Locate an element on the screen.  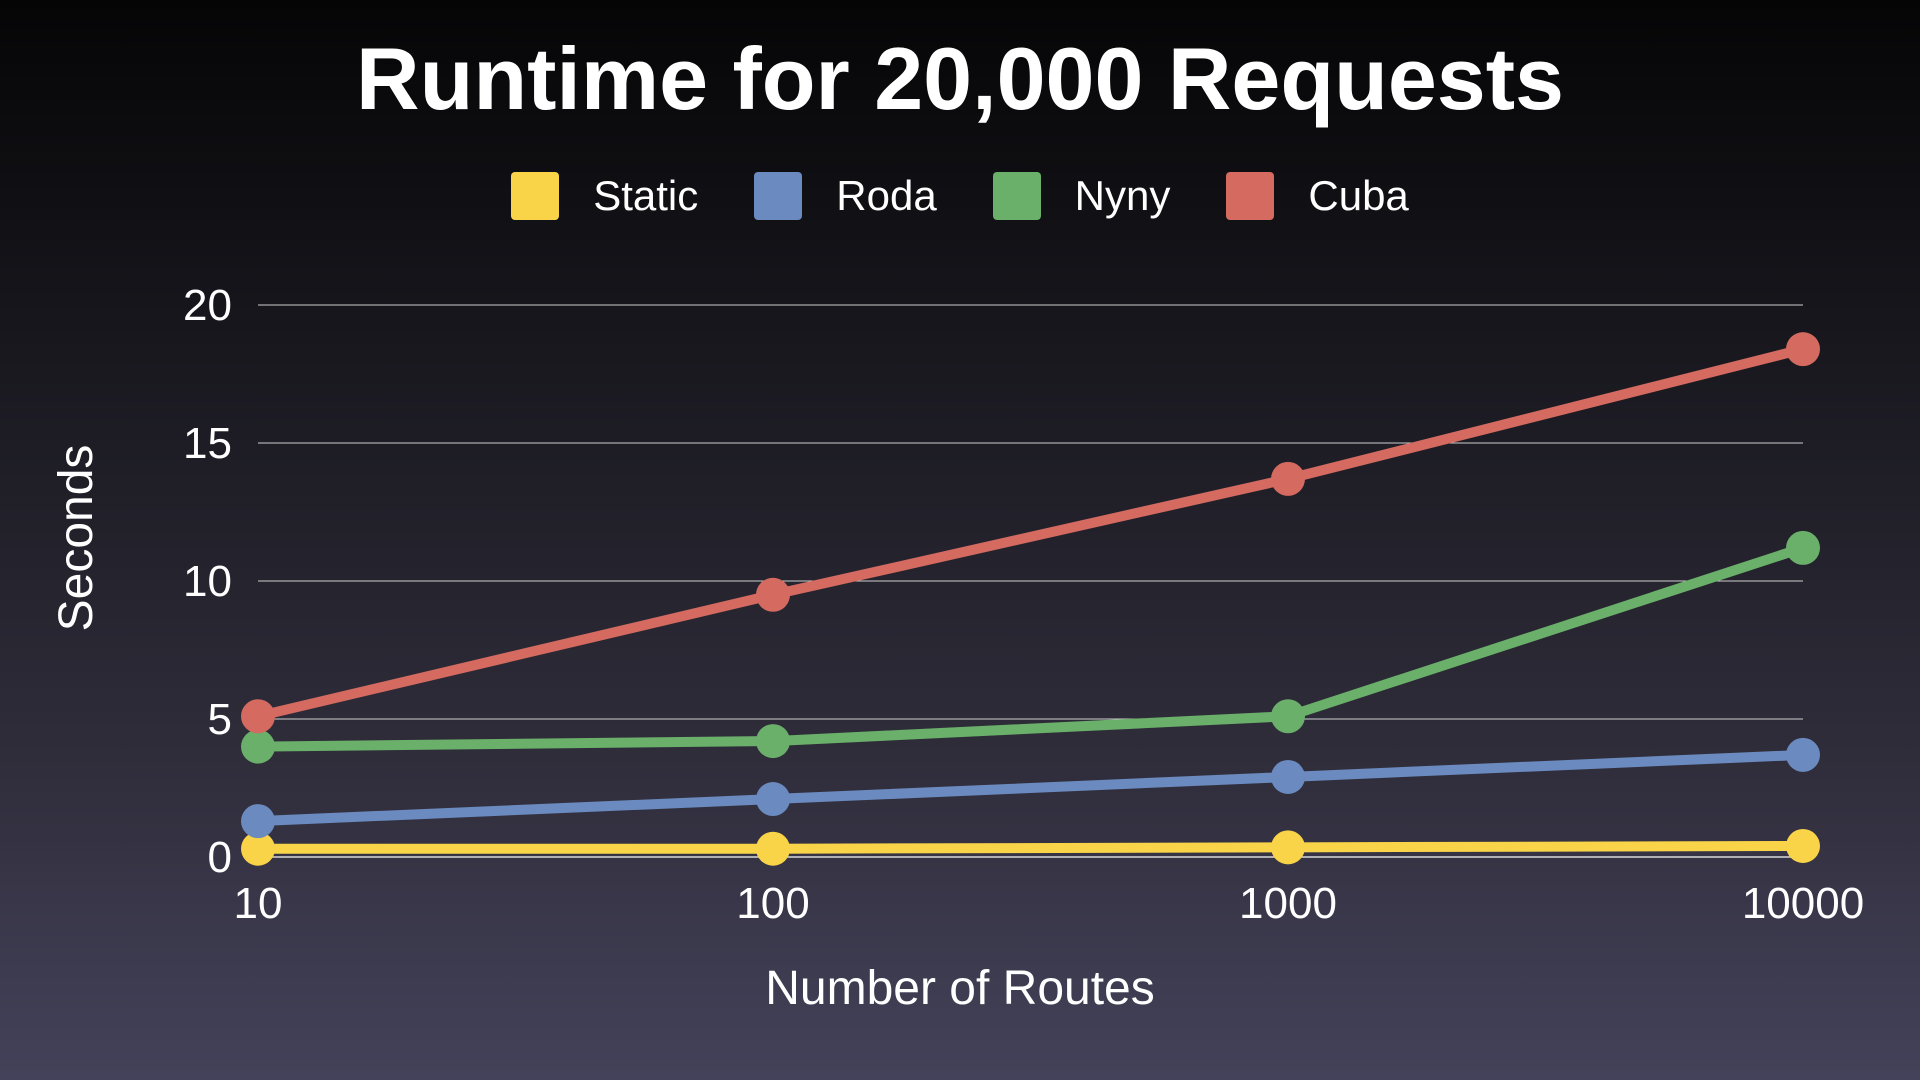
legend-item-roda: Roda is located at coordinates (845, 196).